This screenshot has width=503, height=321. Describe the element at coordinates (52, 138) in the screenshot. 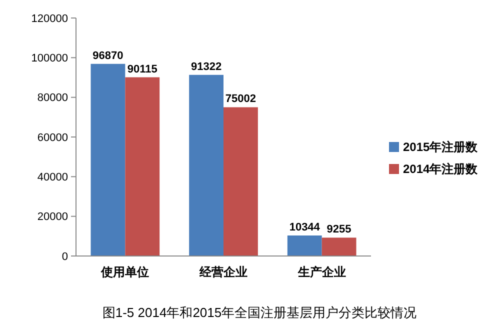

I see `y-tick-label: 60000` at that location.